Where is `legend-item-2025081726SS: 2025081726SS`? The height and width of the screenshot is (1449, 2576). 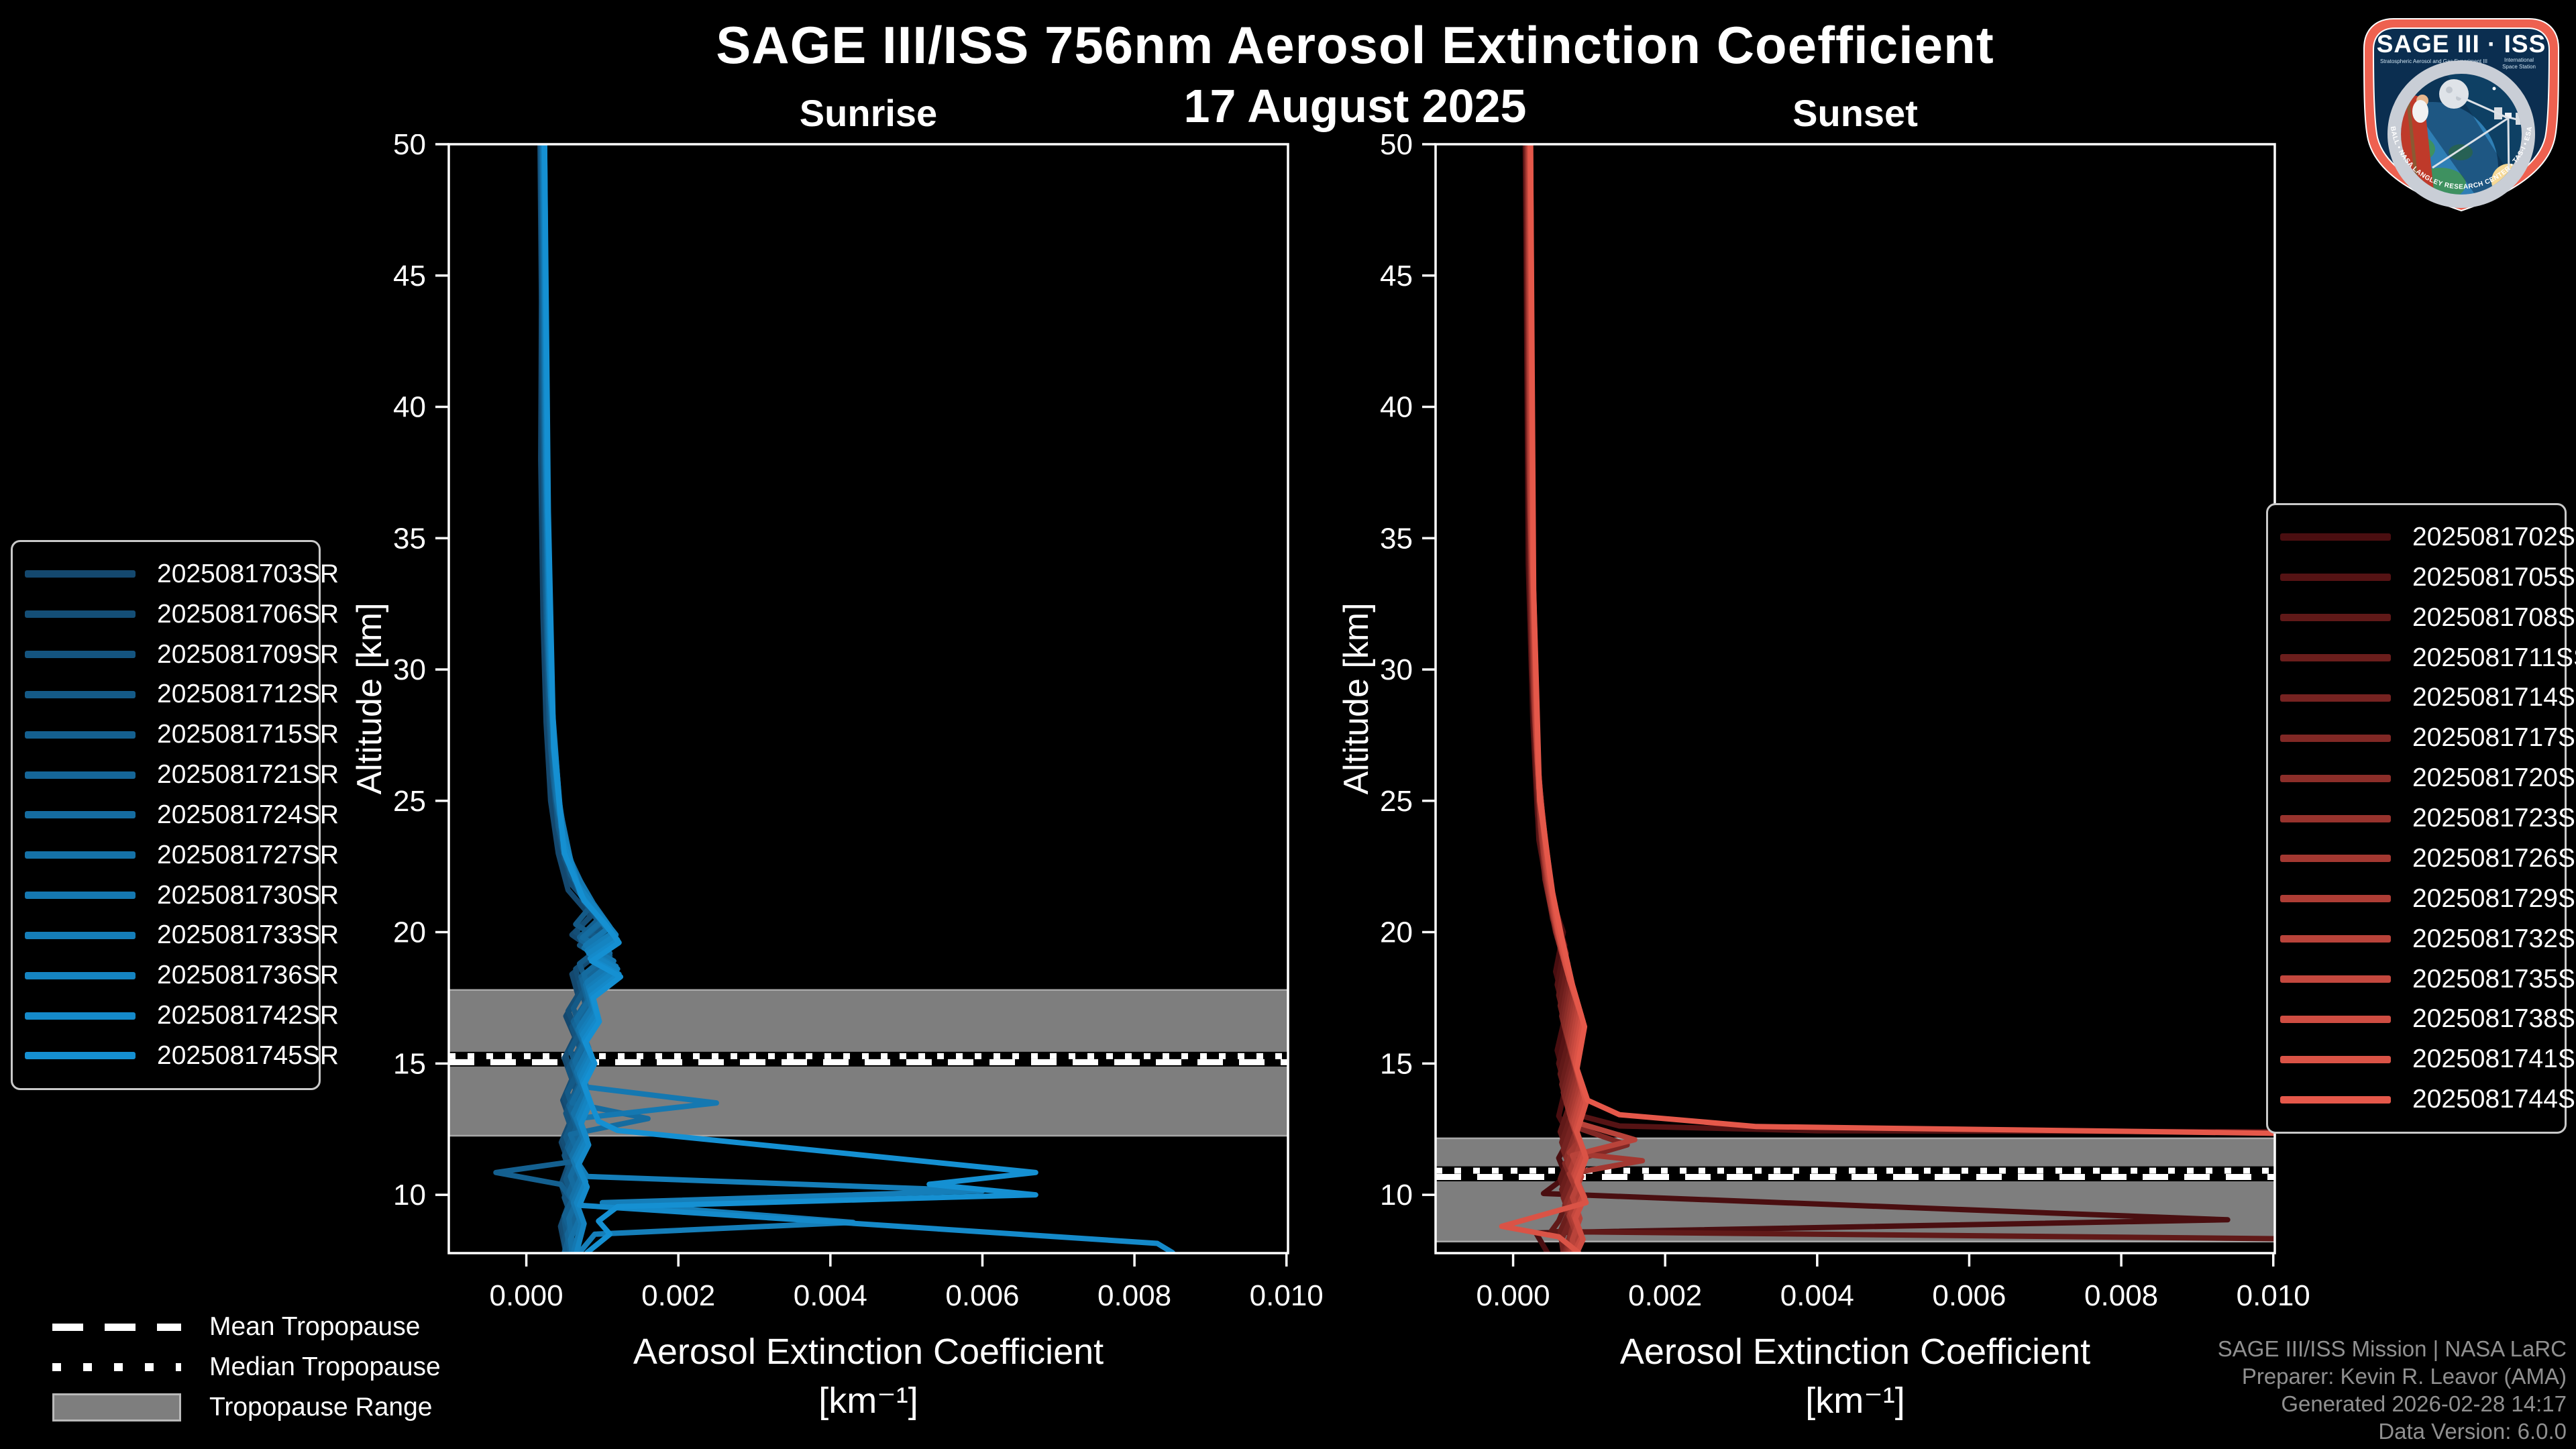 legend-item-2025081726SS: 2025081726SS is located at coordinates (2428, 858).